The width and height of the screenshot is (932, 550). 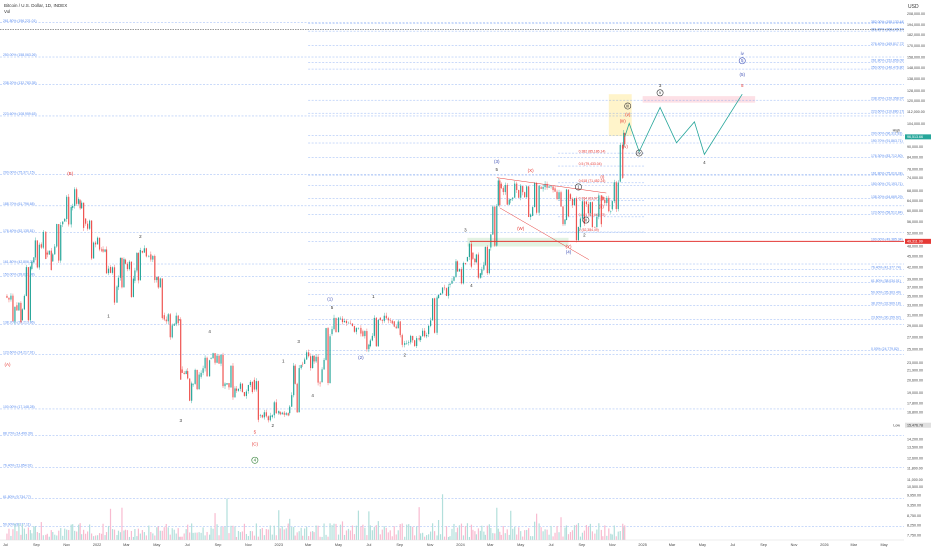 I want to click on fib-label: 0.618 (71,452.24), so click(x=592, y=181).